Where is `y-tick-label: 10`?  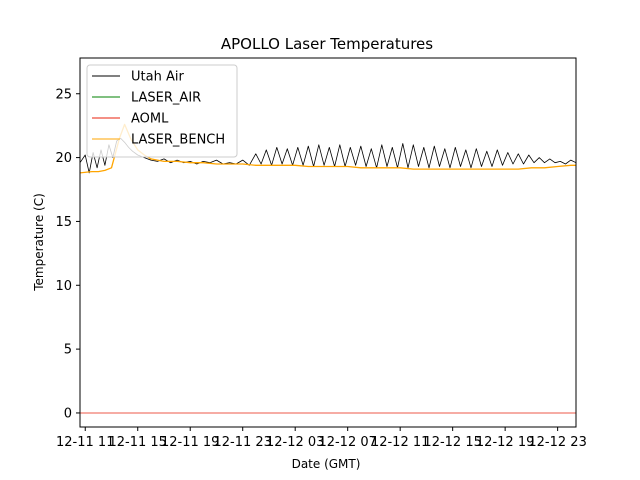 y-tick-label: 10 is located at coordinates (63, 286).